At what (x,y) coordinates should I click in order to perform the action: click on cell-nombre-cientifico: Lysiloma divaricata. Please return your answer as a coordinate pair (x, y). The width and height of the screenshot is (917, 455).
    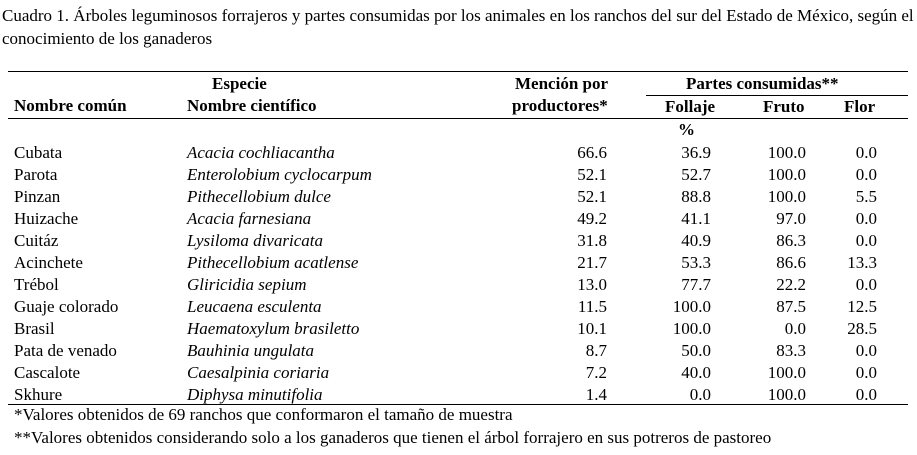
    Looking at the image, I should click on (255, 240).